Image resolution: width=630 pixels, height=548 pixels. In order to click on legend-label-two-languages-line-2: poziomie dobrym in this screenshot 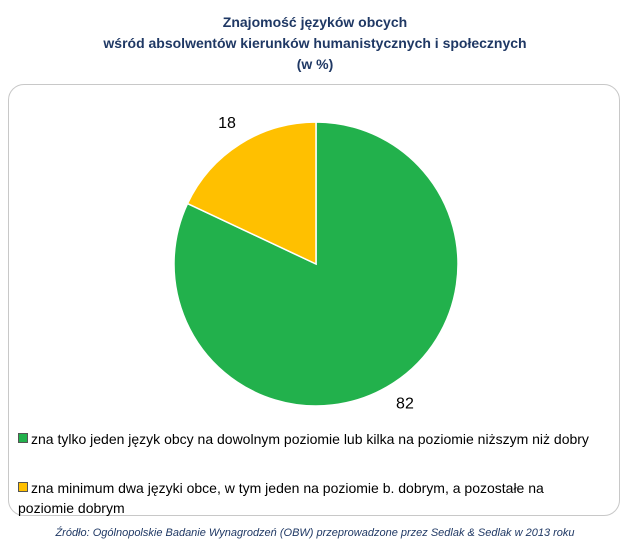, I will do `click(71, 508)`.